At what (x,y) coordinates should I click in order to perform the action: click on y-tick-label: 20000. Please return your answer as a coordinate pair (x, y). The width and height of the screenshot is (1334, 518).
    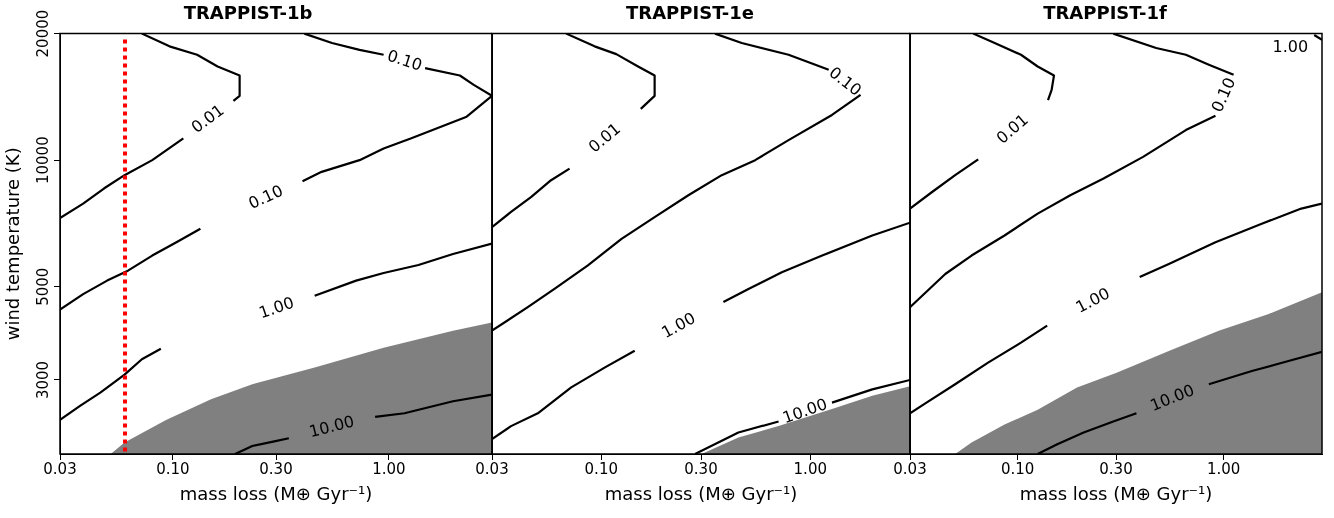
    Looking at the image, I should click on (43, 33).